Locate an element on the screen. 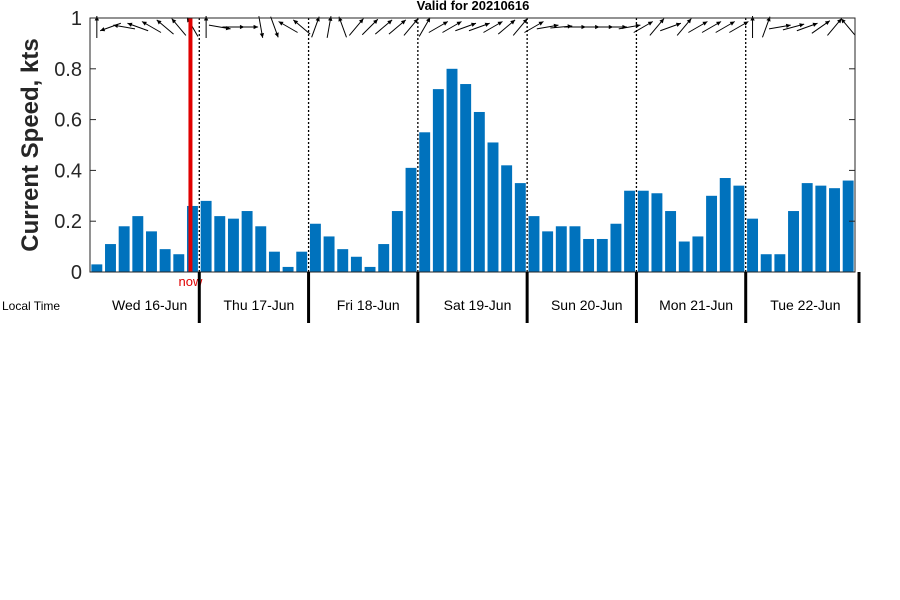 This screenshot has width=900, height=600. y-tick-label: 0 is located at coordinates (76, 273).